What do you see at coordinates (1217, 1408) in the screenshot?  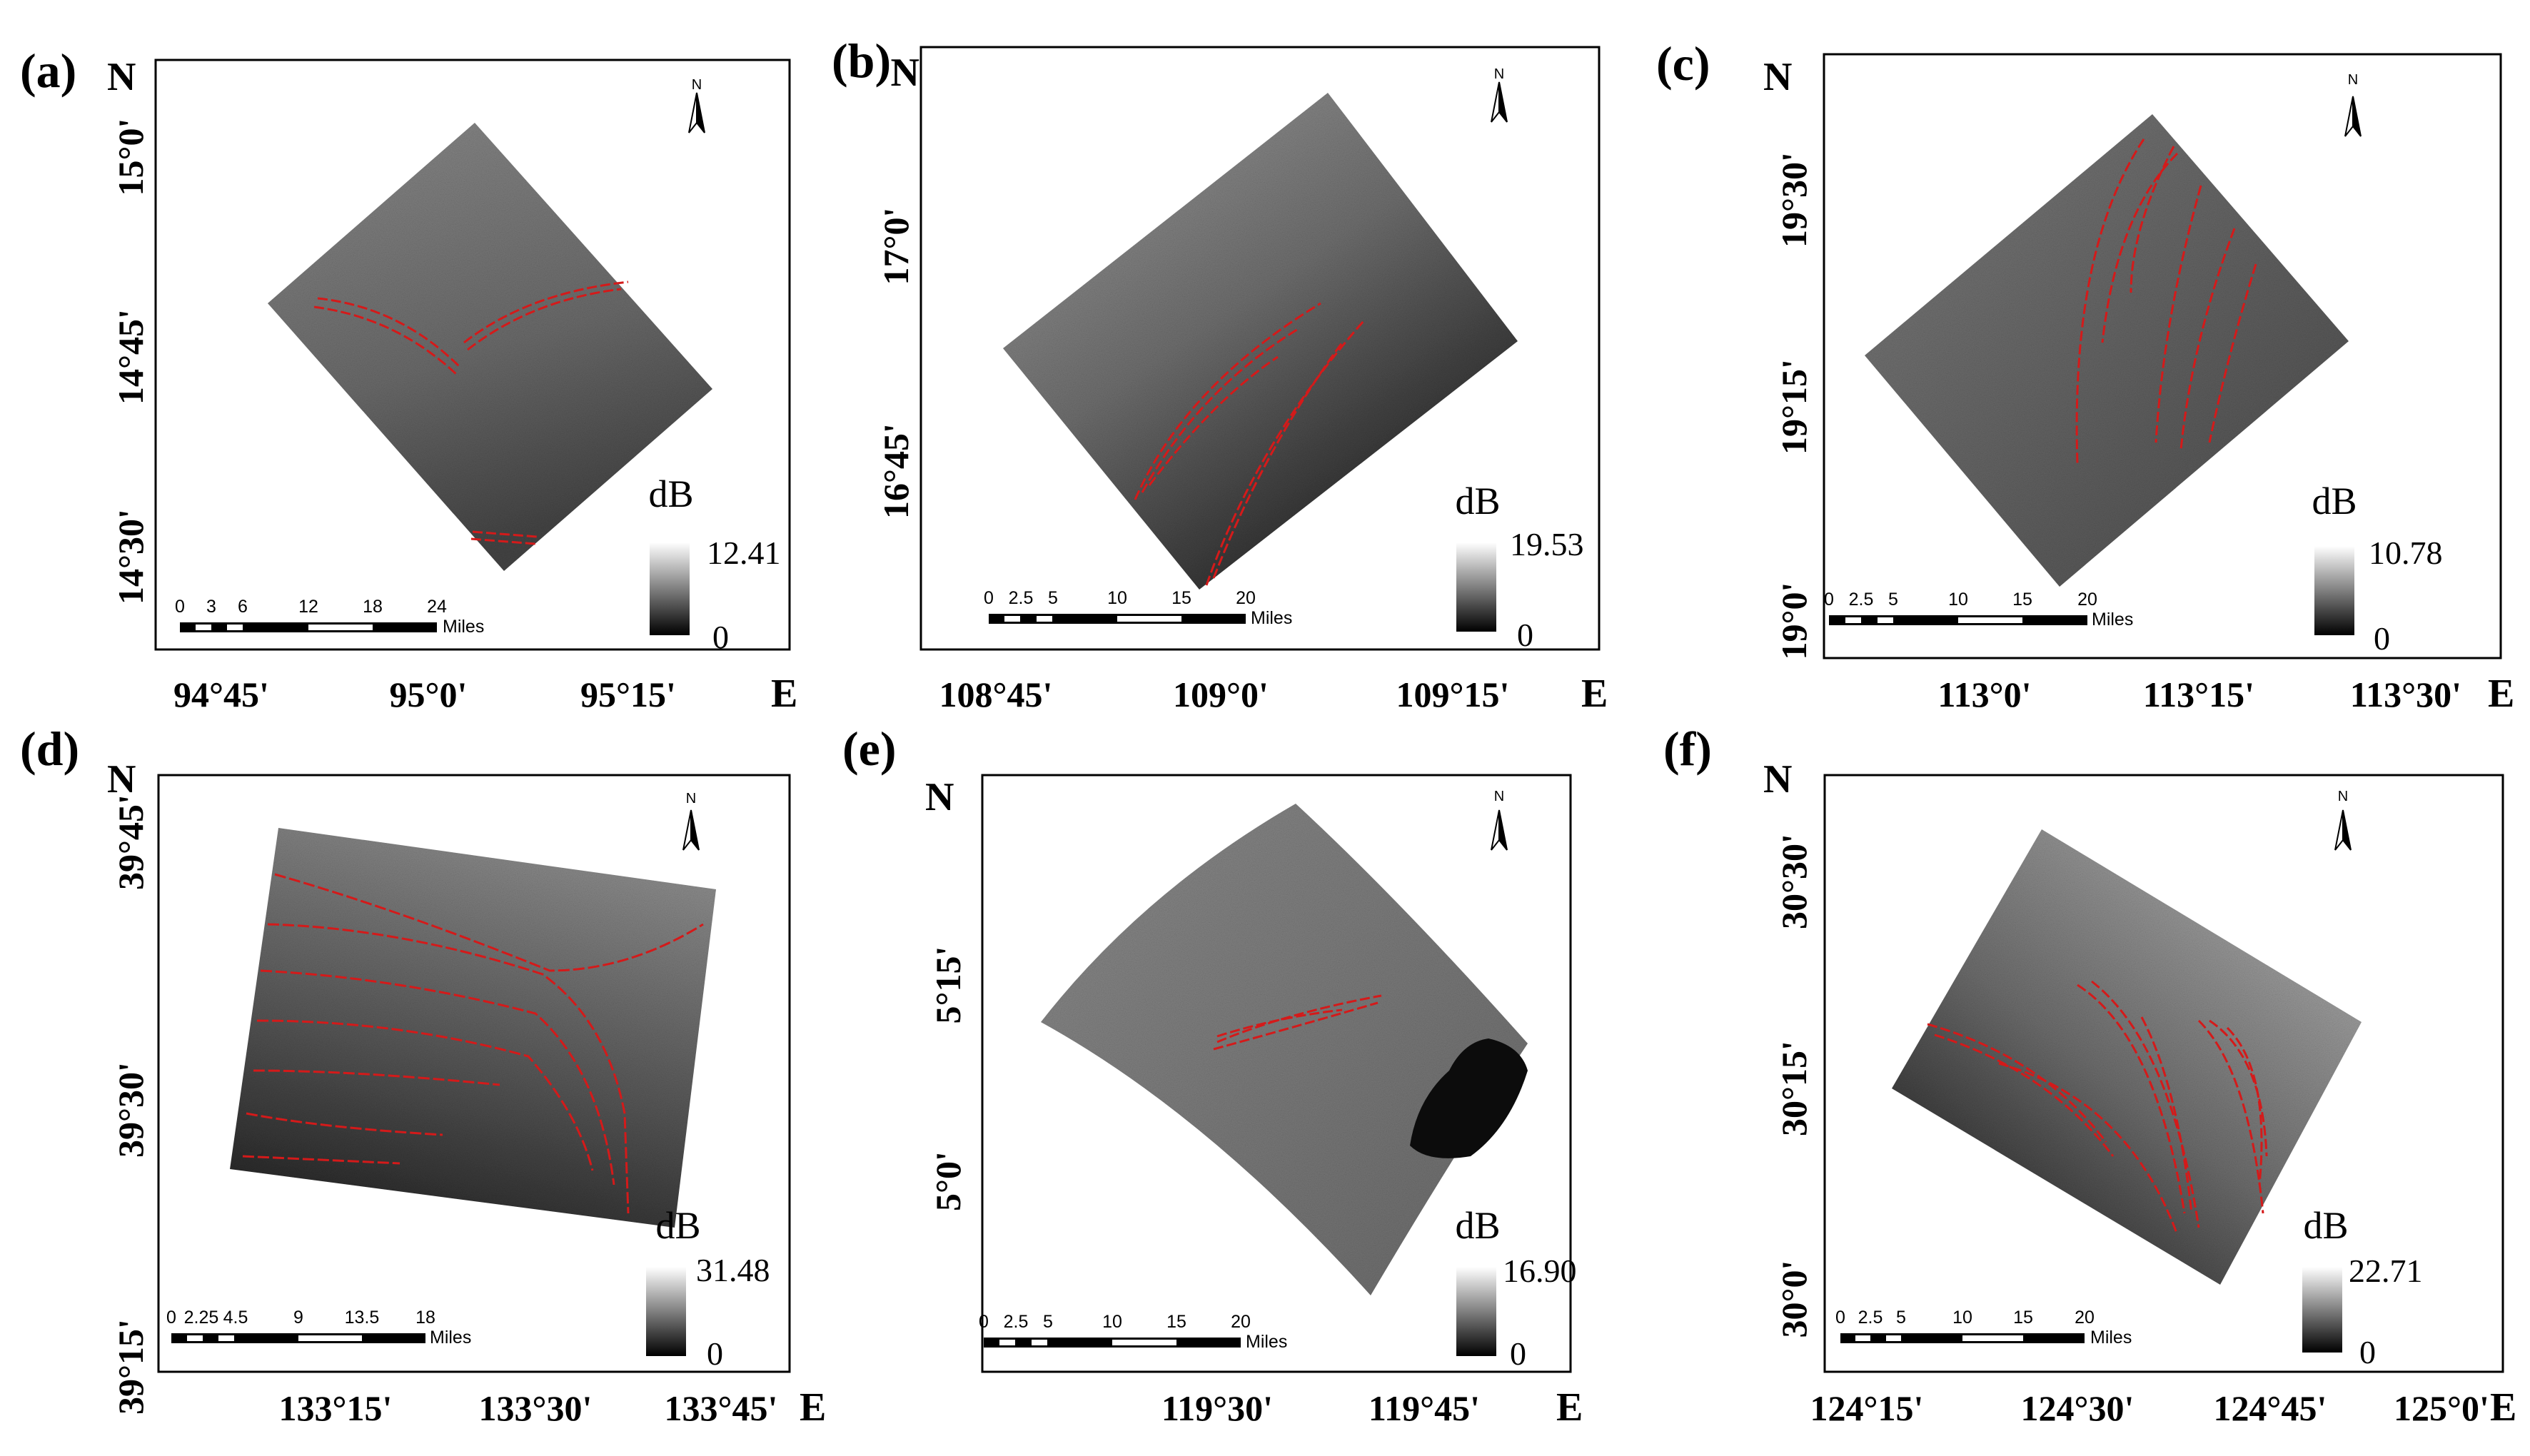 I see `lon-tick: 119°30'` at bounding box center [1217, 1408].